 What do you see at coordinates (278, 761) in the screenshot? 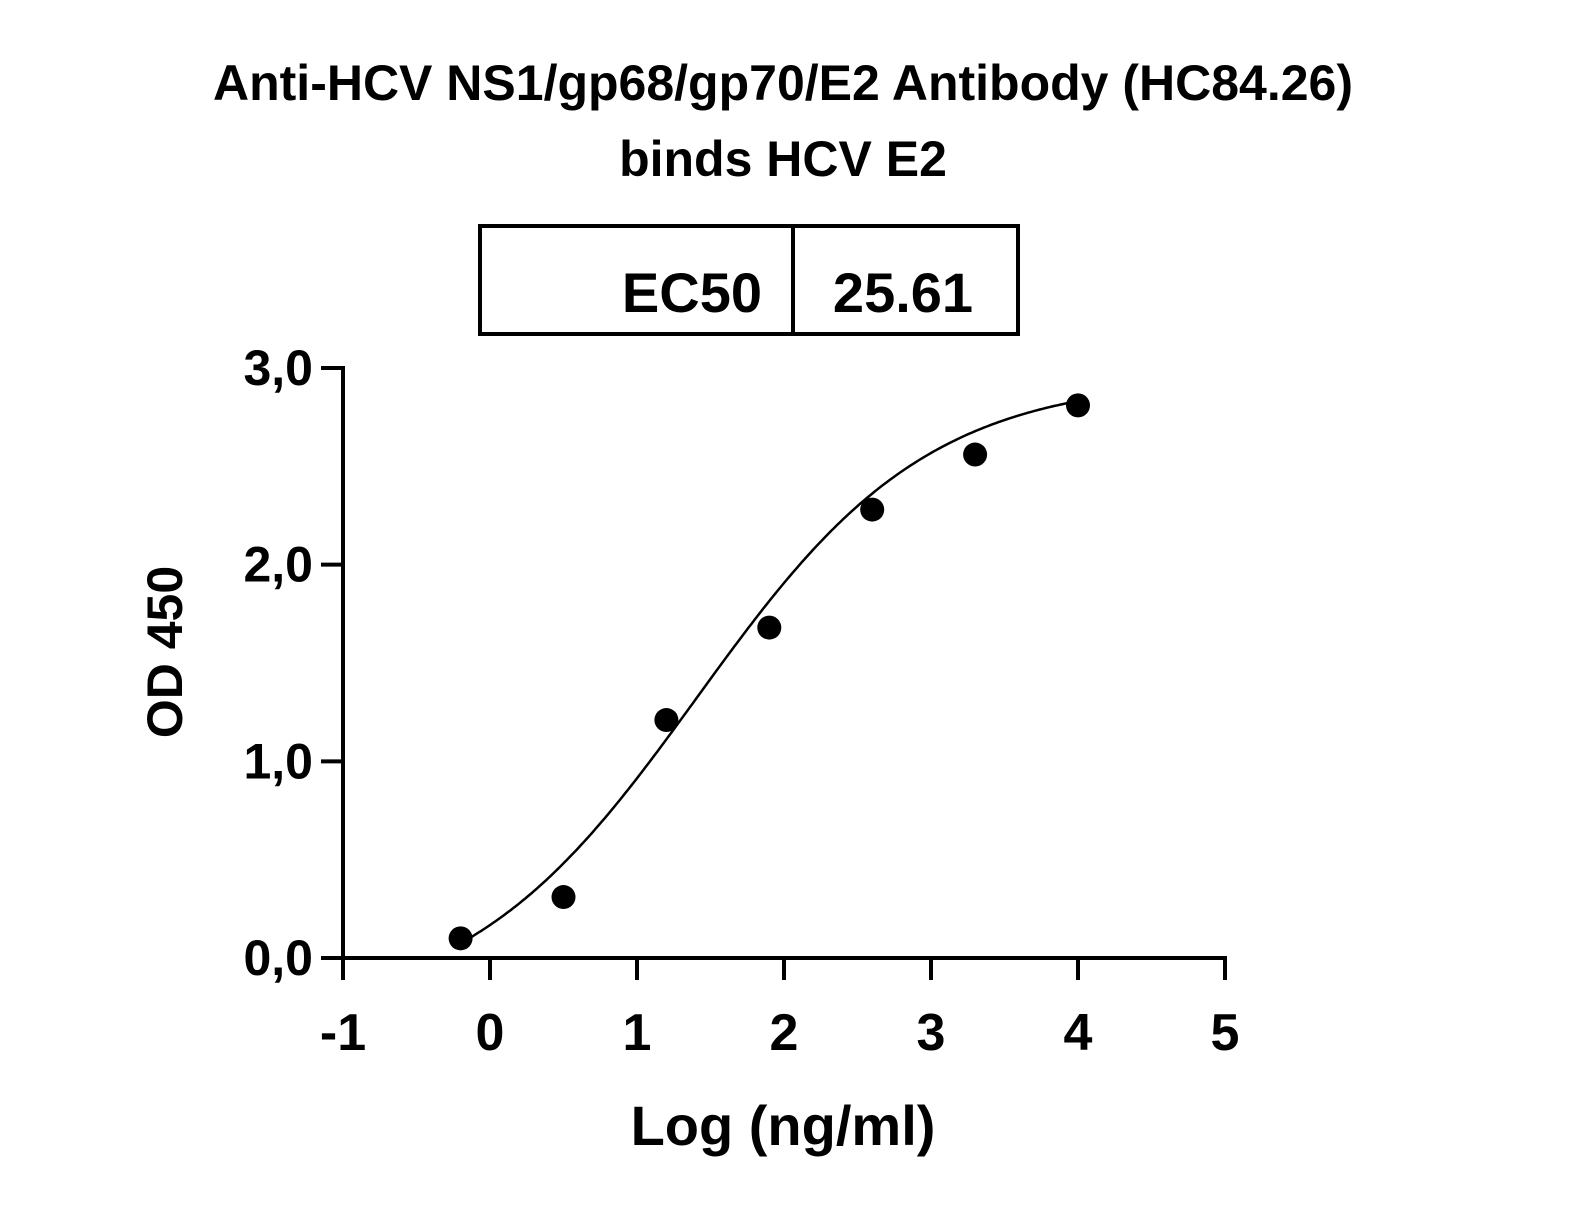
I see `y-tick-label: 1,0` at bounding box center [278, 761].